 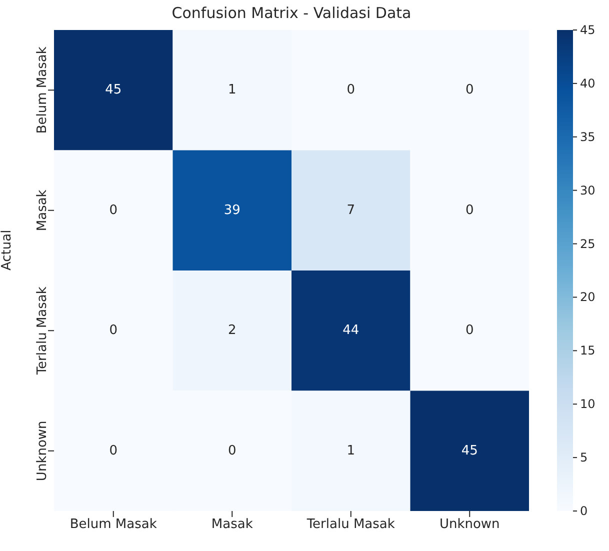 What do you see at coordinates (42, 90) in the screenshot?
I see `y-tick-label: Belum Masak` at bounding box center [42, 90].